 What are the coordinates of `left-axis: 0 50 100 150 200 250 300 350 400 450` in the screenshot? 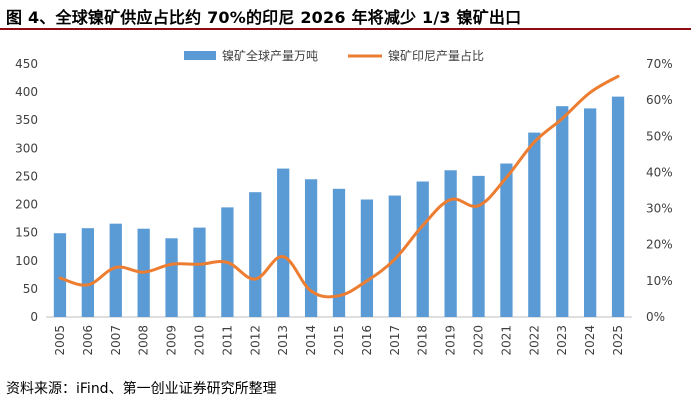 It's located at (26, 190).